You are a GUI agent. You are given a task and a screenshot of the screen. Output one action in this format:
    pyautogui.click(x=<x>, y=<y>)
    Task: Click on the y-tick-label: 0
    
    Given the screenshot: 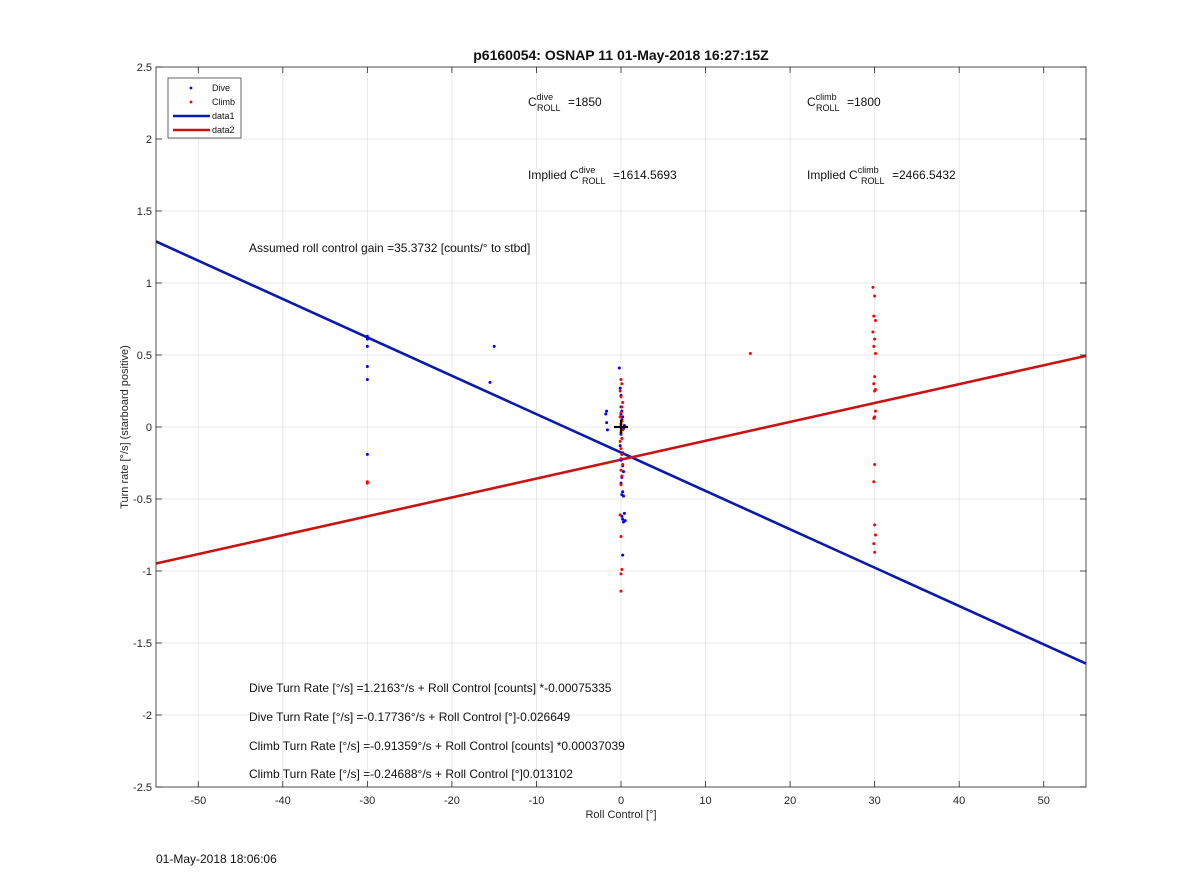 What is the action you would take?
    pyautogui.click(x=149, y=428)
    